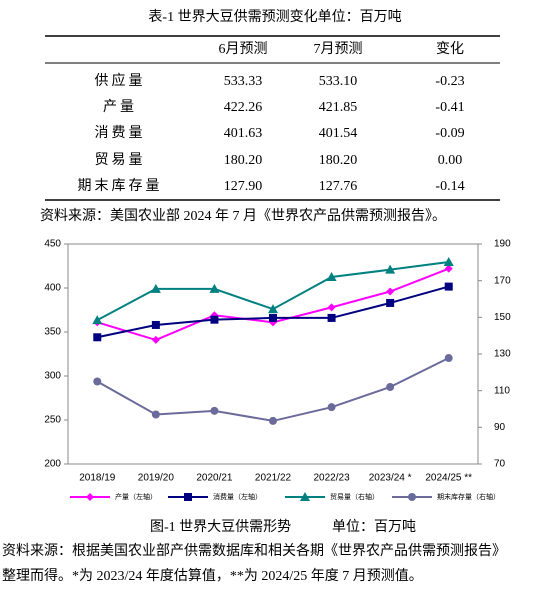 The height and width of the screenshot is (591, 560). I want to click on table-cell: 0.00, so click(450, 160).